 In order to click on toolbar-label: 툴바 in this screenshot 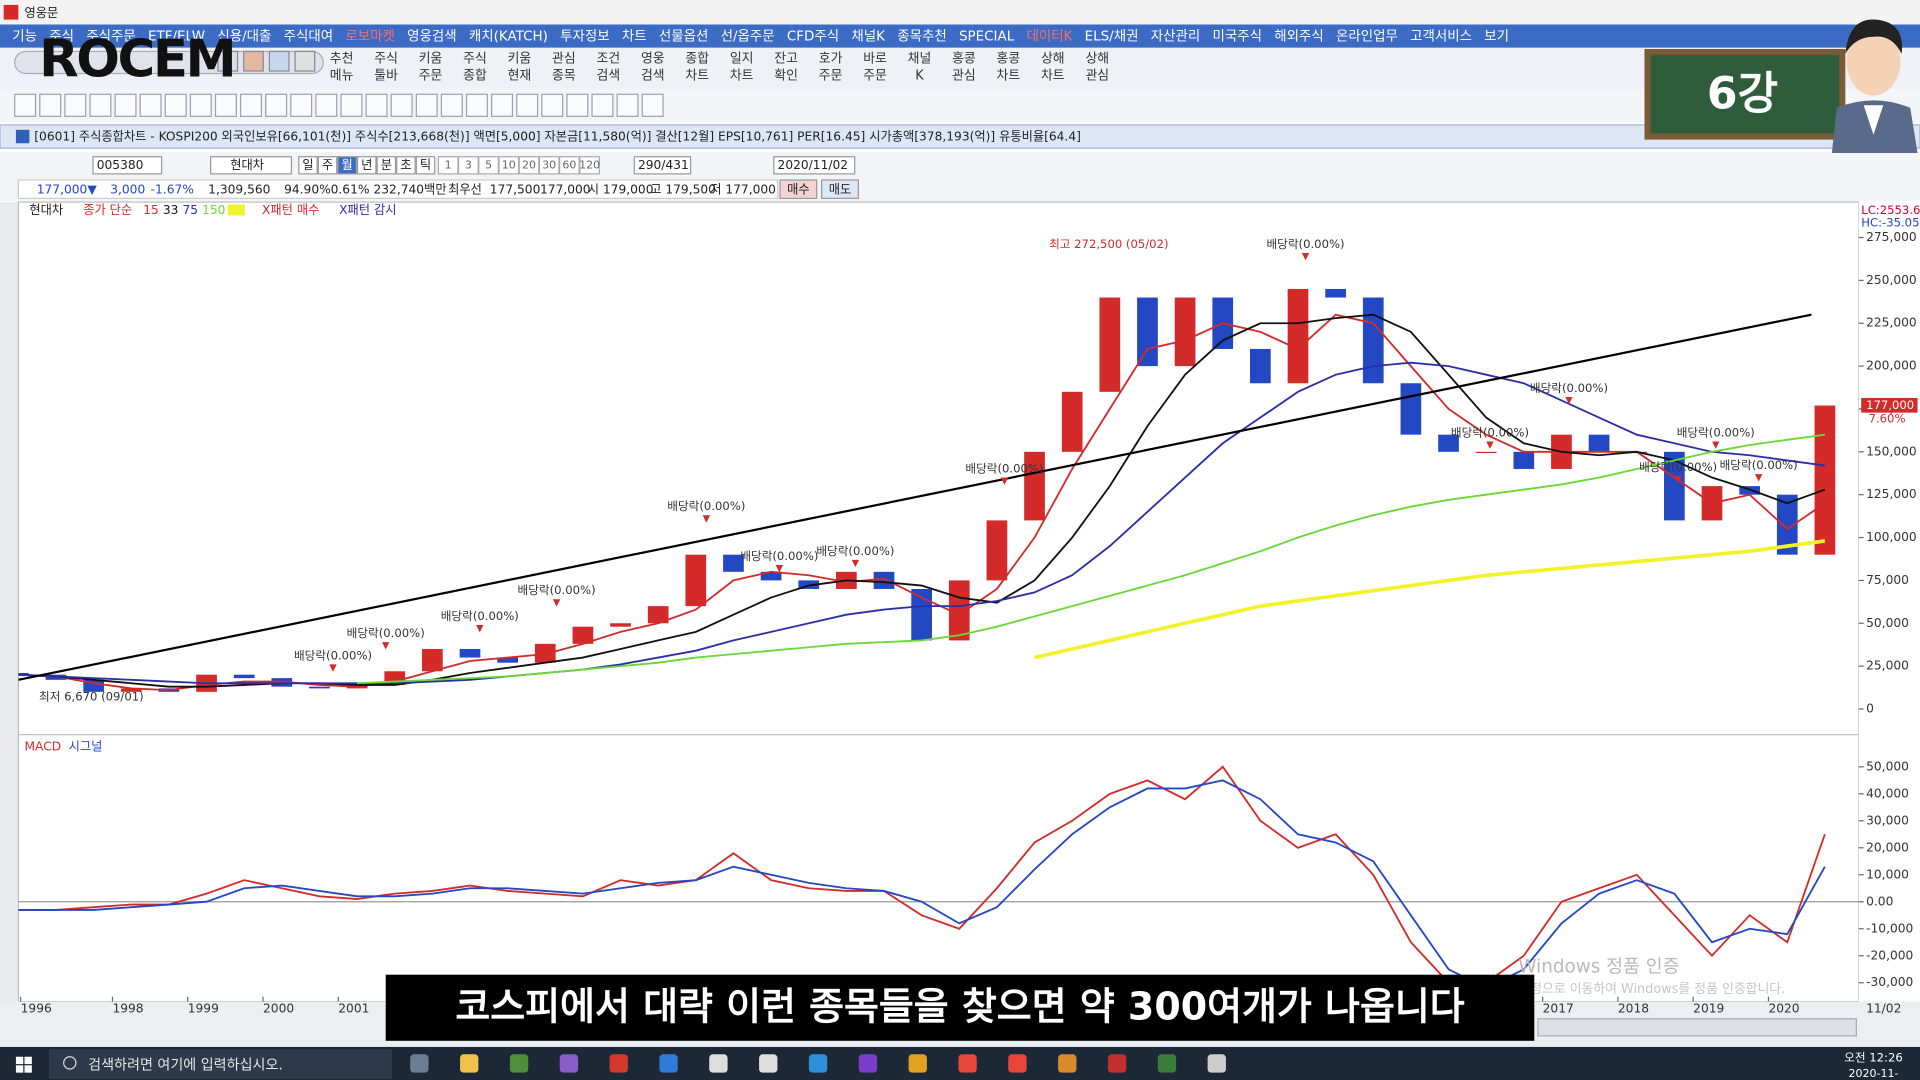, I will do `click(386, 75)`.